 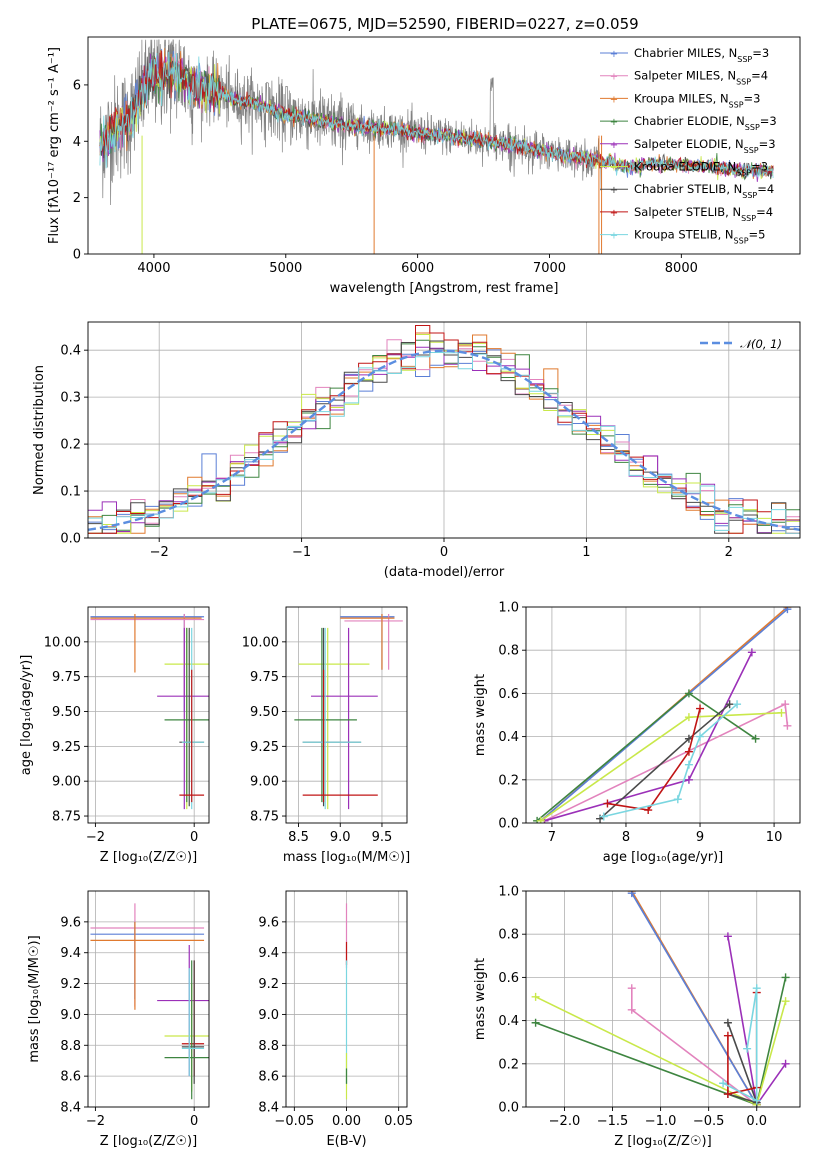 I want to click on x-tick-label: 5000, so click(x=285, y=268).